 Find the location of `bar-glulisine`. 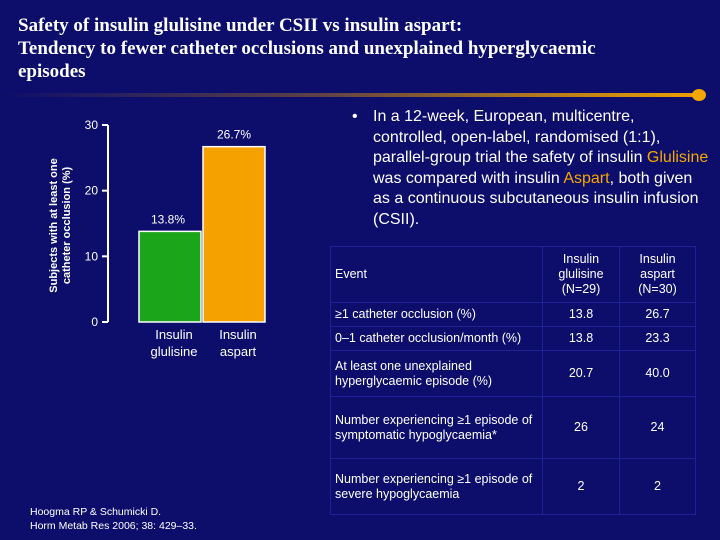

bar-glulisine is located at coordinates (170, 276).